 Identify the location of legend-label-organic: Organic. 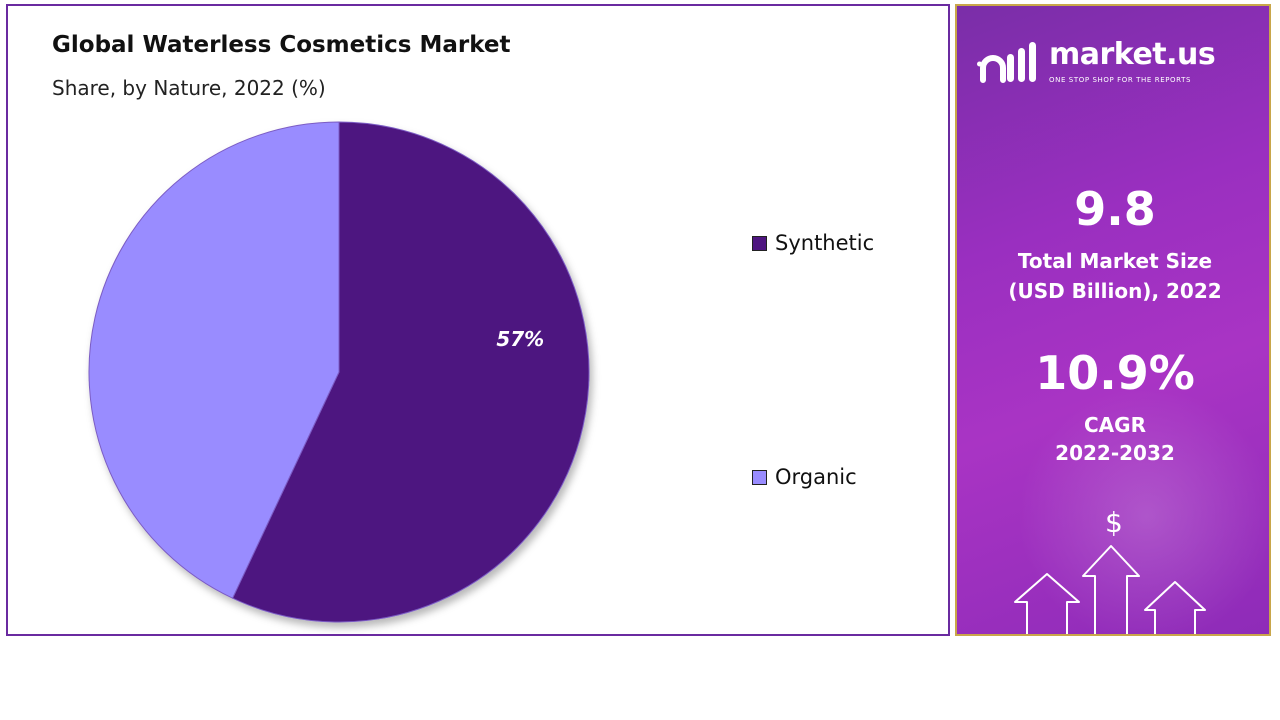
(816, 477).